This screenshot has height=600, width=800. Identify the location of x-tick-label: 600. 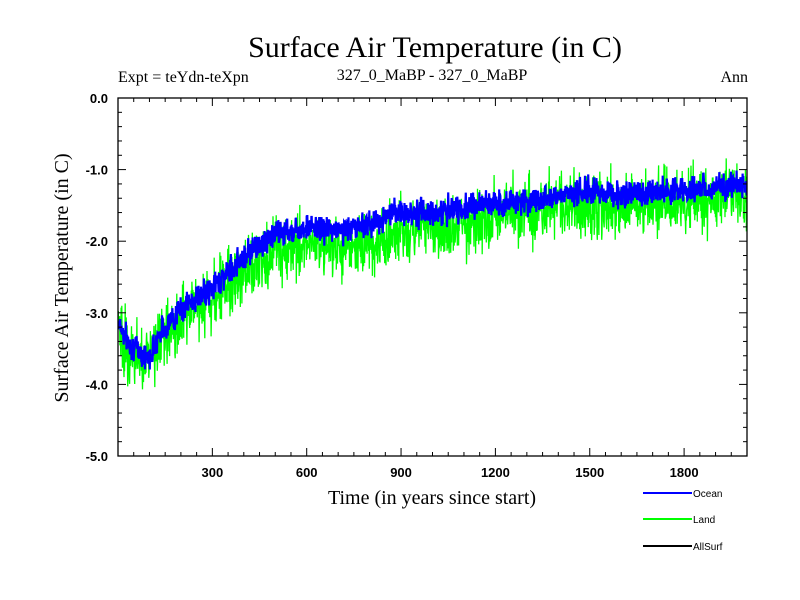
(307, 472).